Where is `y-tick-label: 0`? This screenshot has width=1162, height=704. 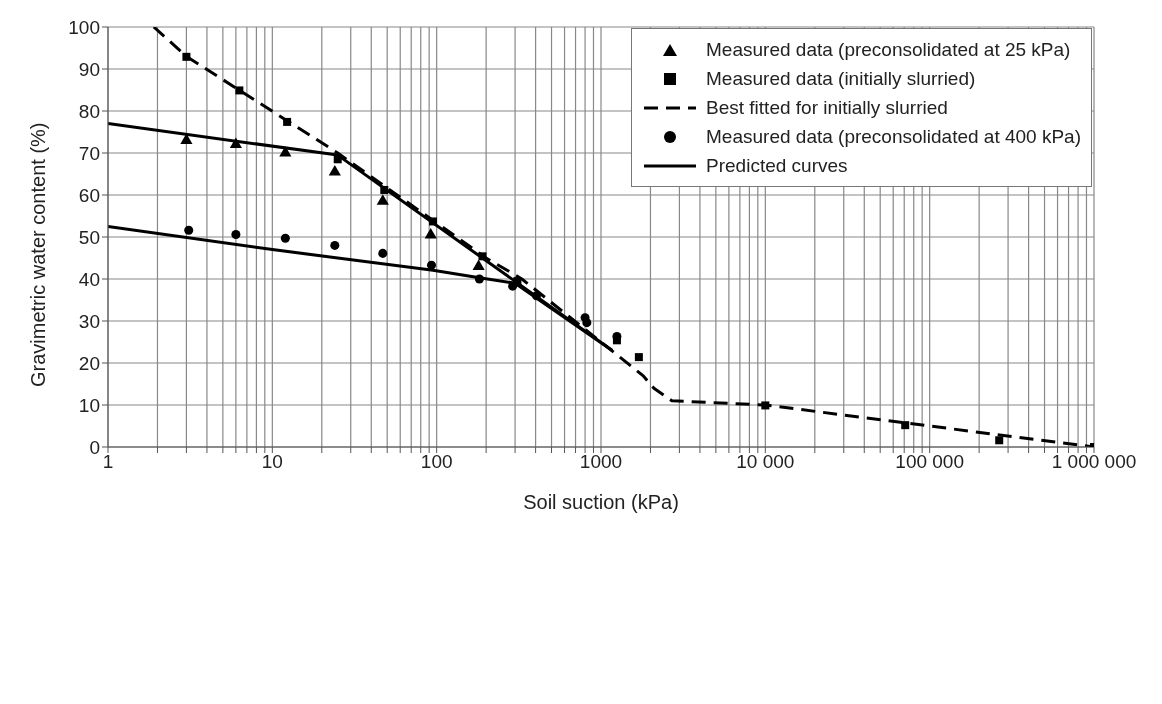 y-tick-label: 0 is located at coordinates (94, 447).